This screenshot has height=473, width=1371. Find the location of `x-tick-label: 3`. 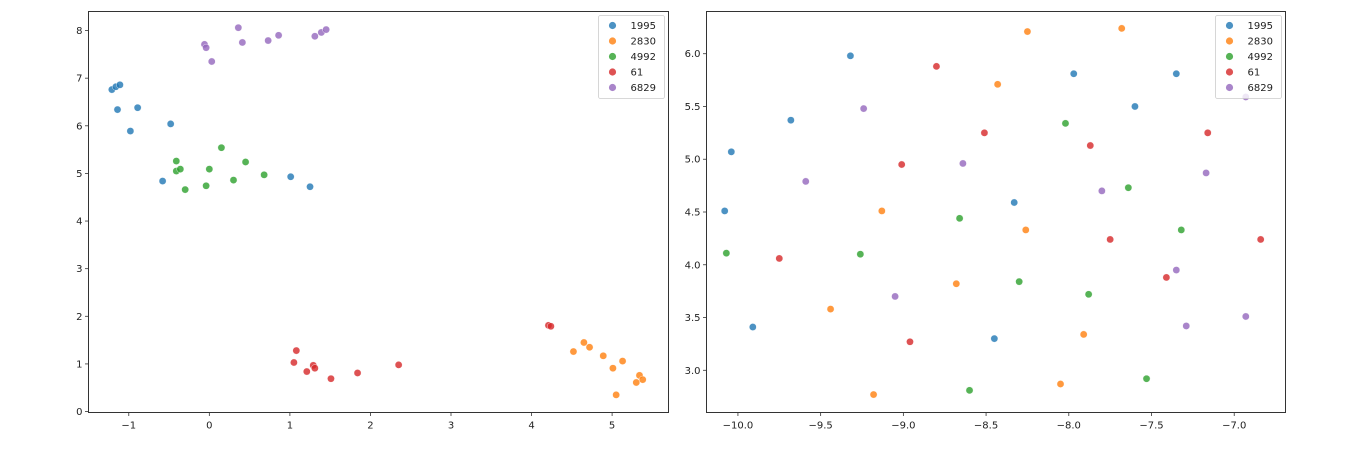

x-tick-label: 3 is located at coordinates (451, 426).